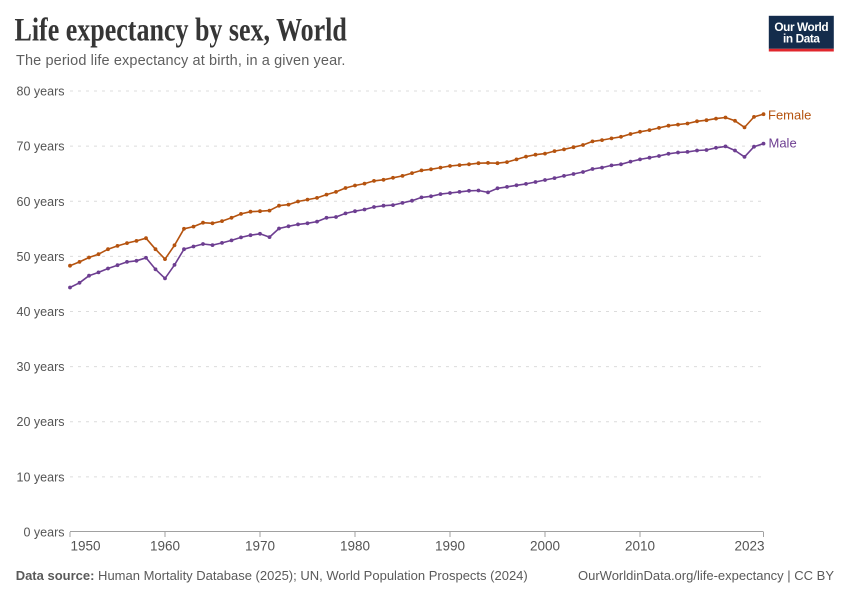 The image size is (850, 605). Describe the element at coordinates (640, 546) in the screenshot. I see `svg-text: 2010` at that location.